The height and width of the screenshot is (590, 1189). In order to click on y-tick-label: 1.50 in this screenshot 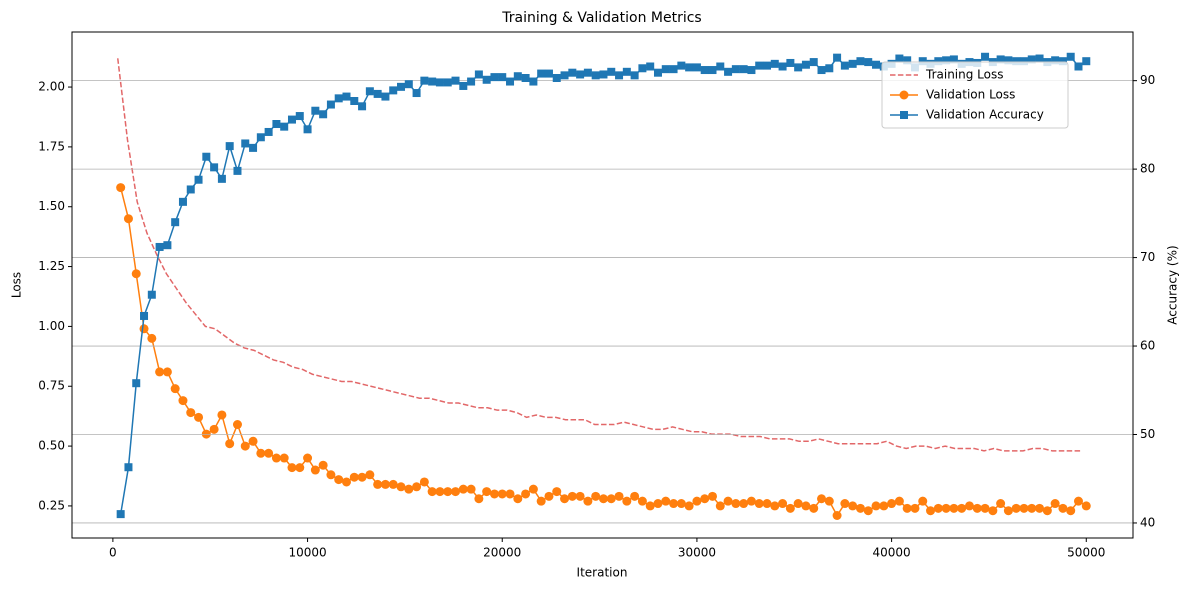, I will do `click(51, 206)`.